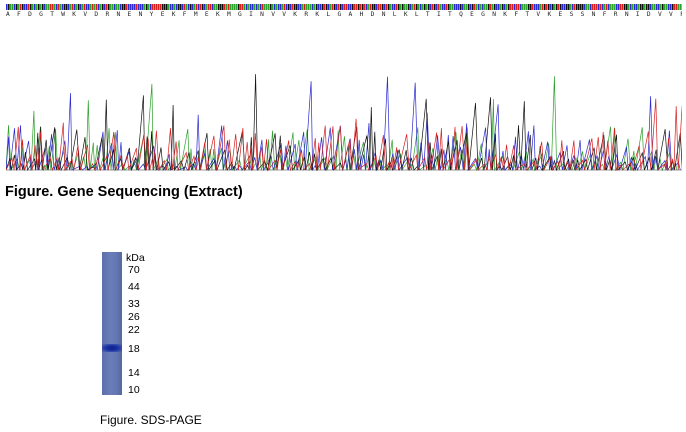  I want to click on marker-70: 70, so click(134, 270).